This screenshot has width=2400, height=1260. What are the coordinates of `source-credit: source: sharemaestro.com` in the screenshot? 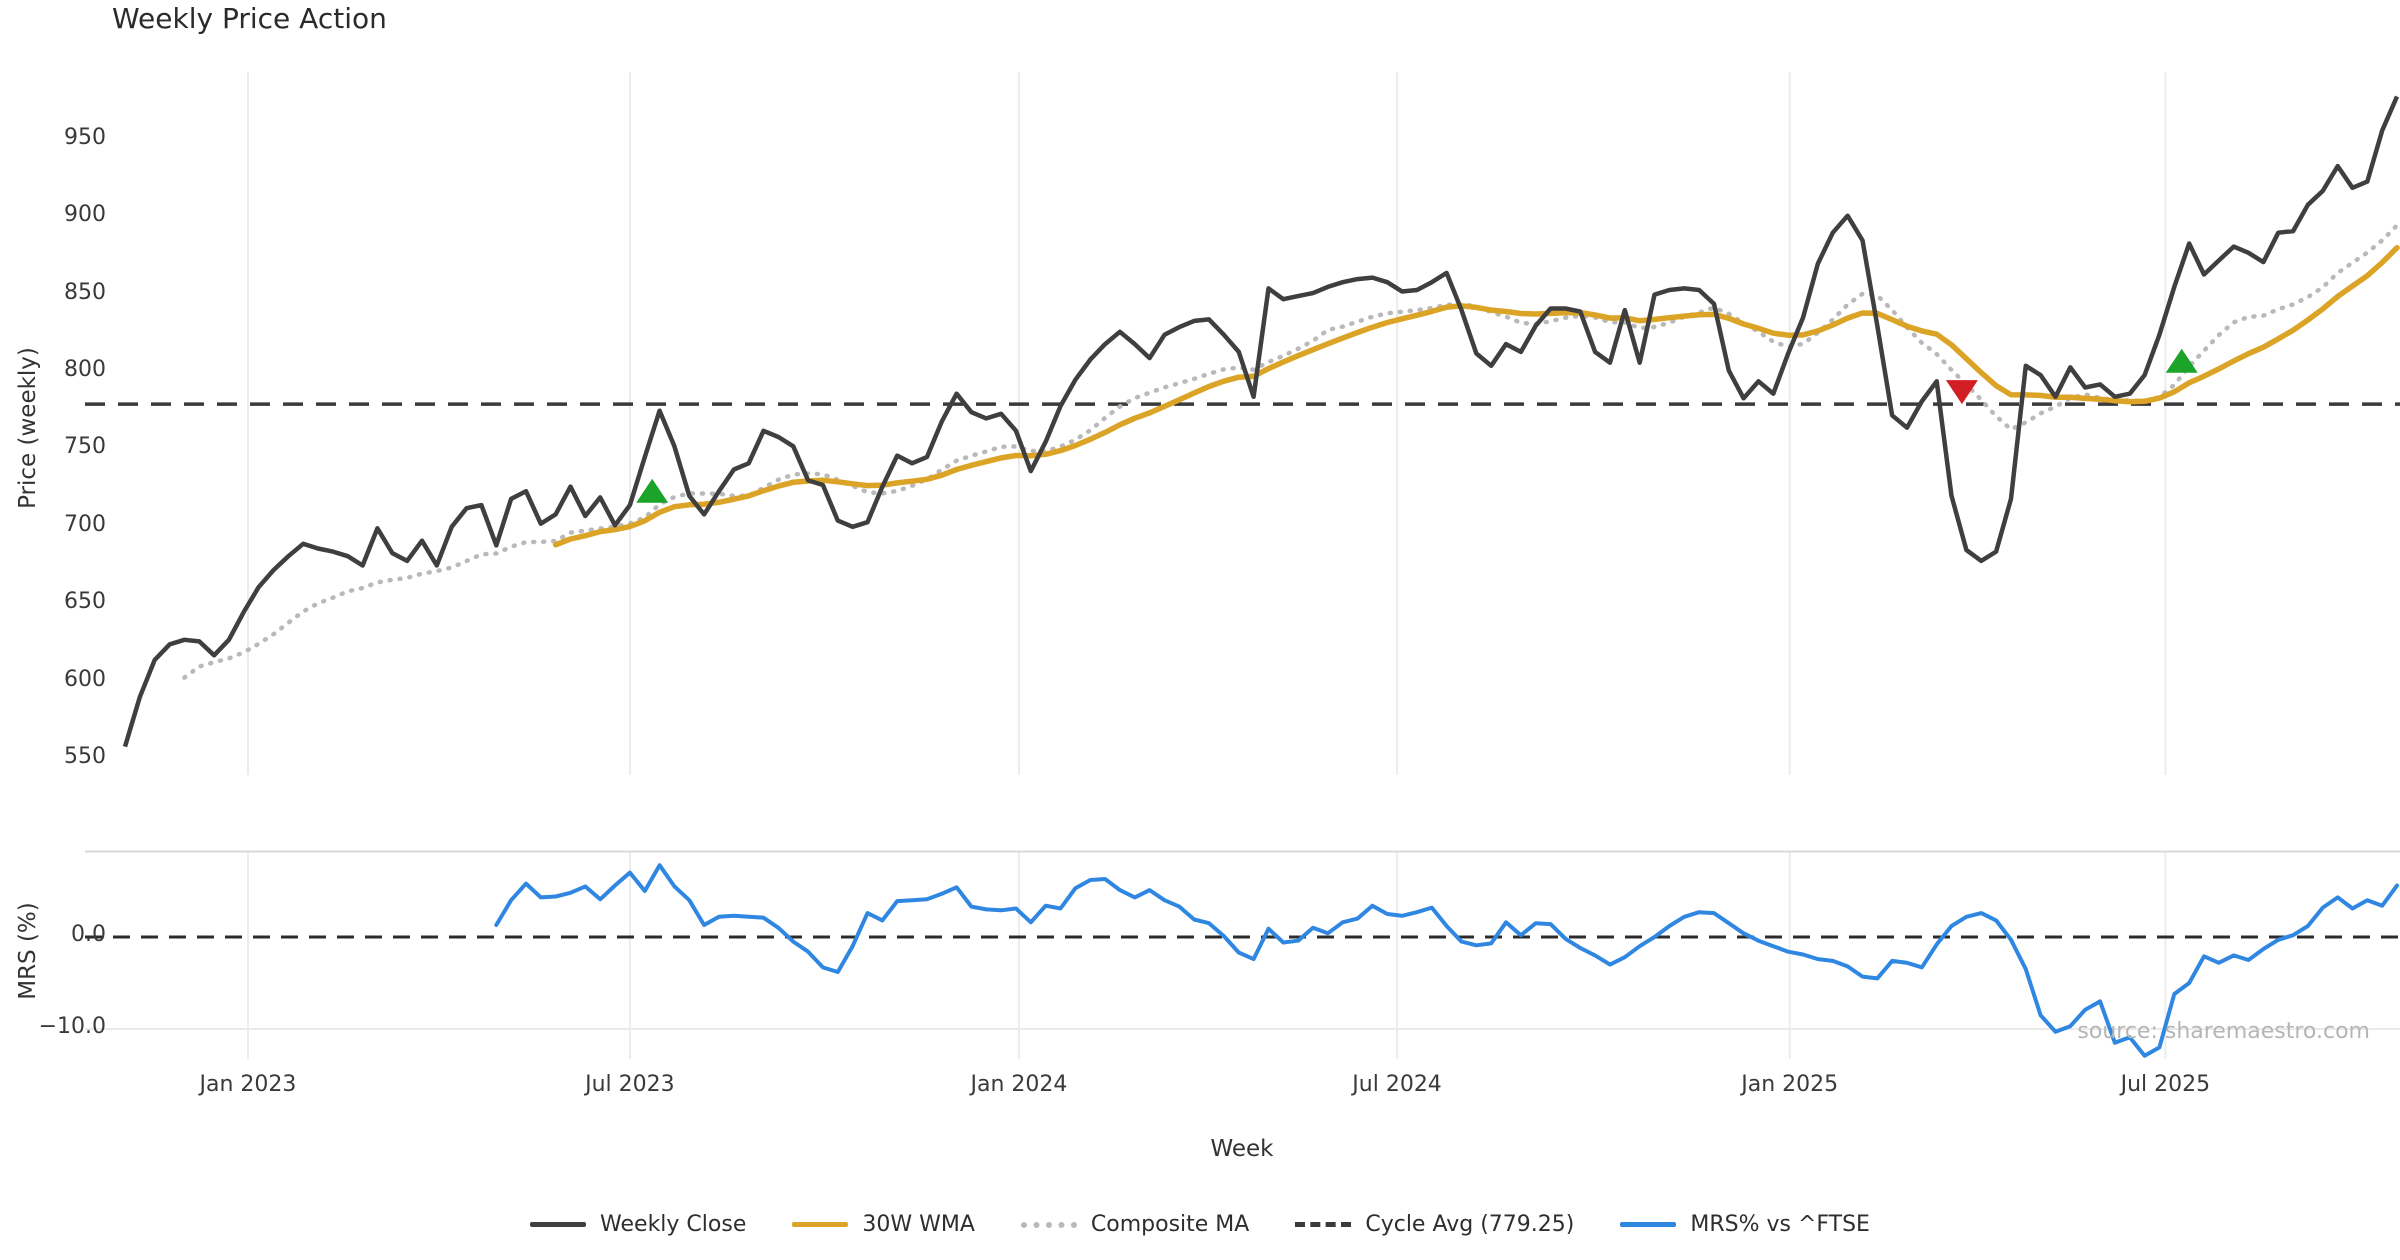 It's located at (2223, 1031).